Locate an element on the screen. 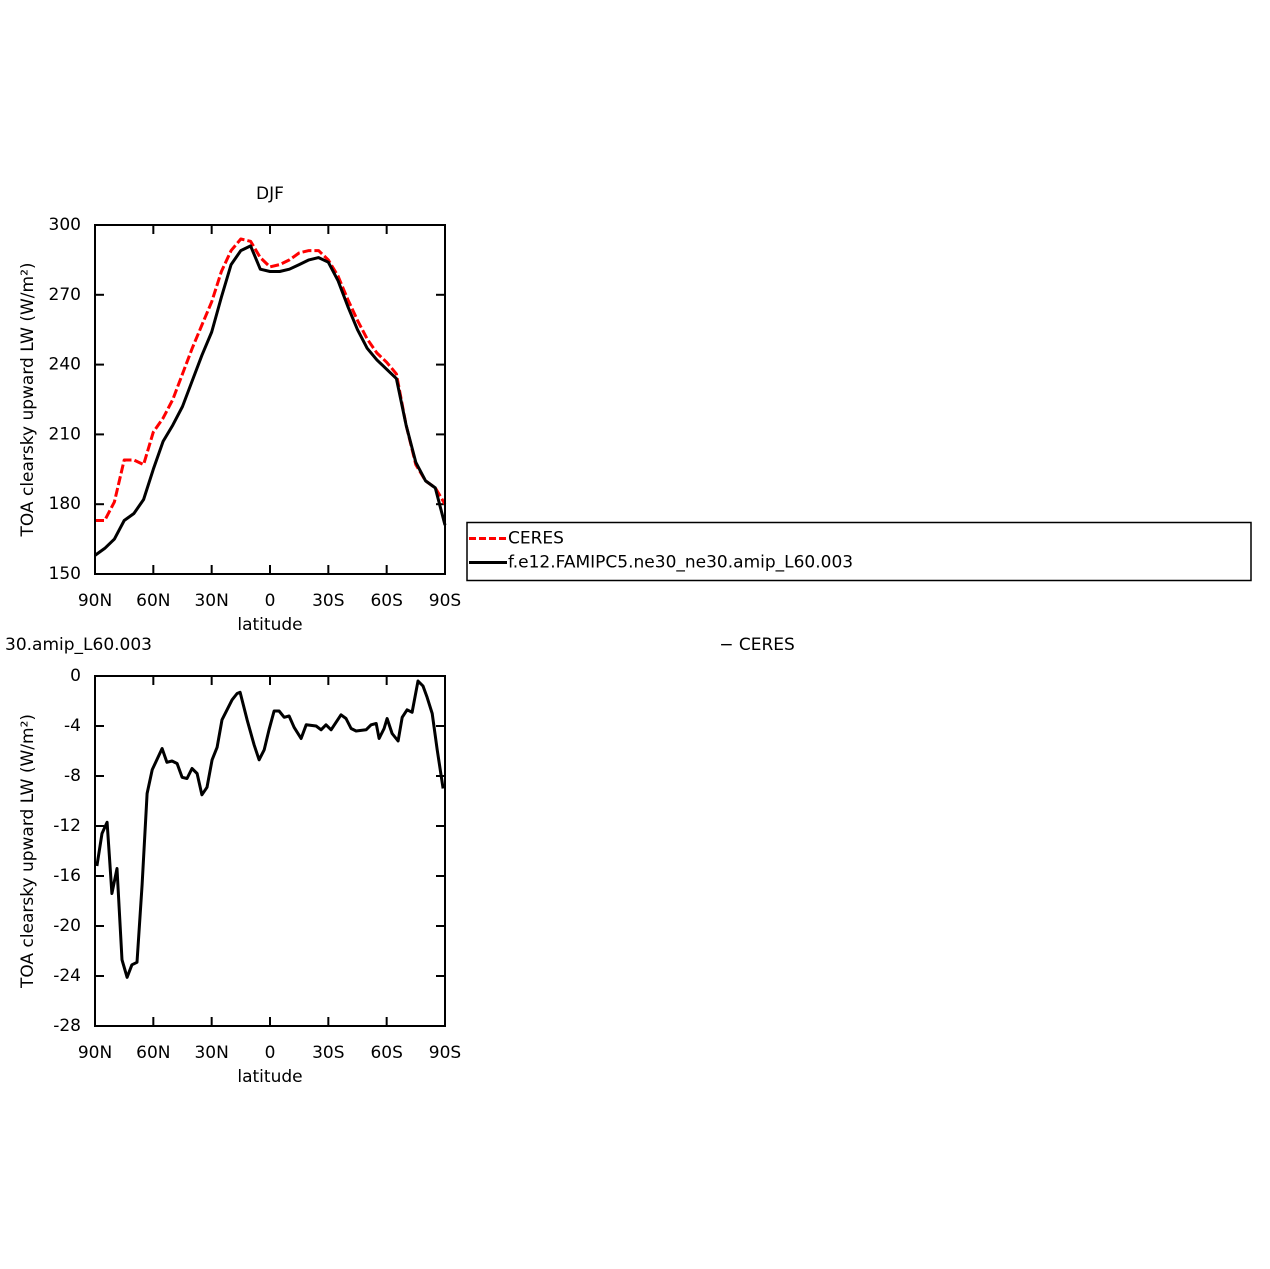  legend-box is located at coordinates (859, 551).